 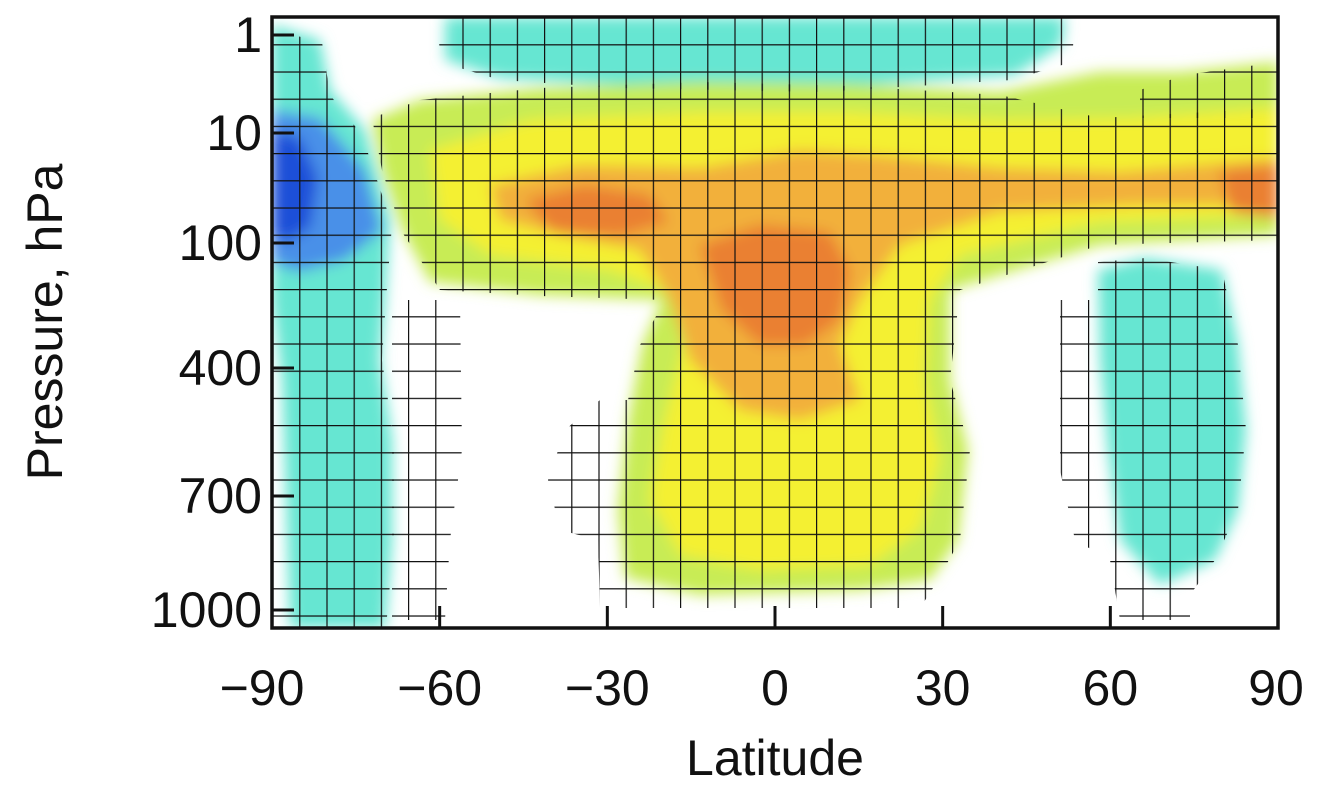 I want to click on hatch-top-right, so click(x=1209, y=90).